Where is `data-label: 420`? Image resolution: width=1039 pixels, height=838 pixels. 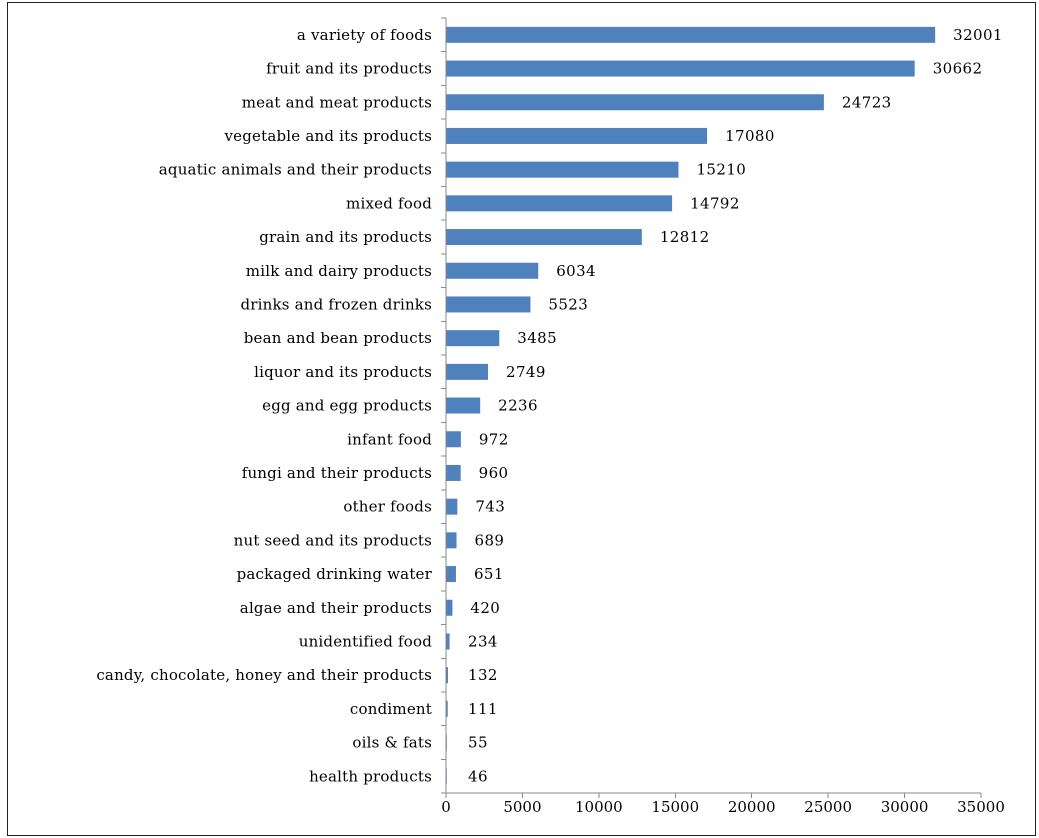 data-label: 420 is located at coordinates (485, 608).